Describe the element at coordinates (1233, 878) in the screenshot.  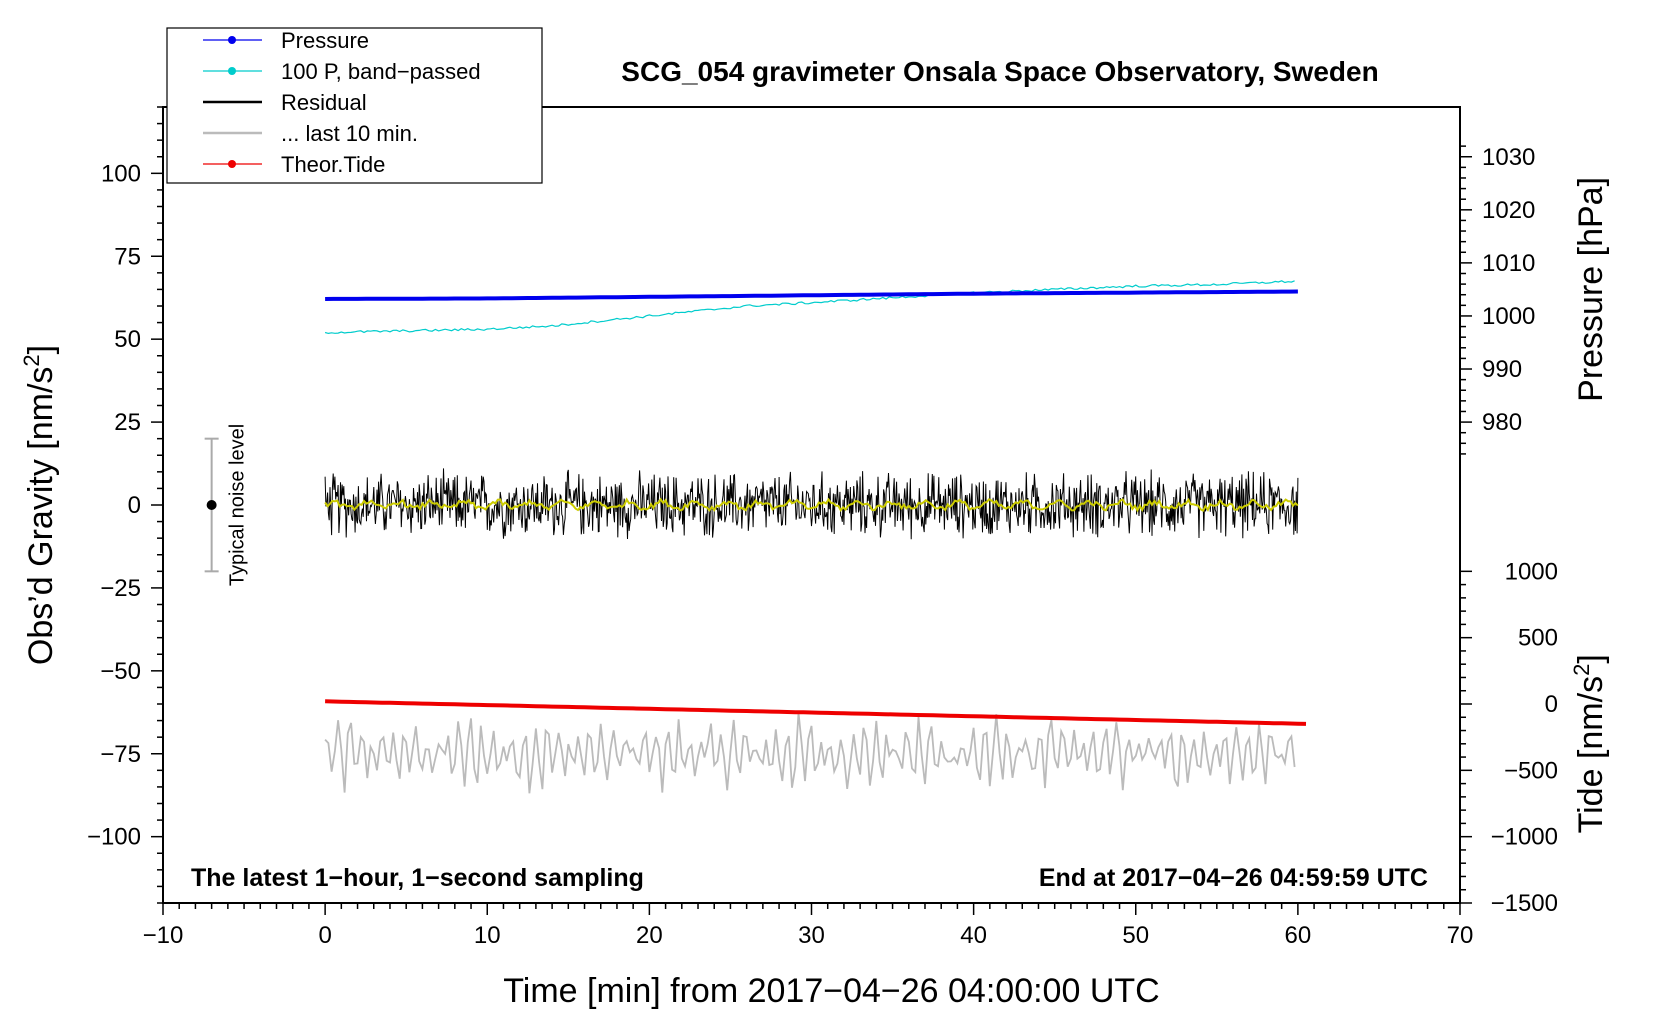
I see `annotation-end-time: End at 2017−04−26 04:59:59 UTC` at that location.